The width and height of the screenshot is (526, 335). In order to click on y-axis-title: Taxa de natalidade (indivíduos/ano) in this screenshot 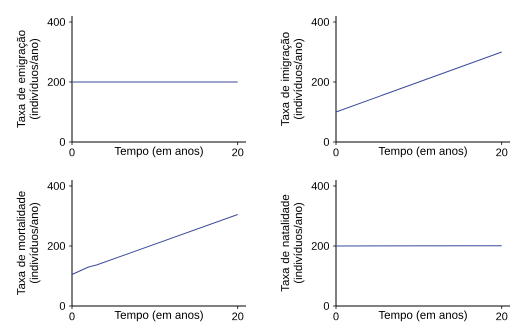, I will do `click(292, 243)`.